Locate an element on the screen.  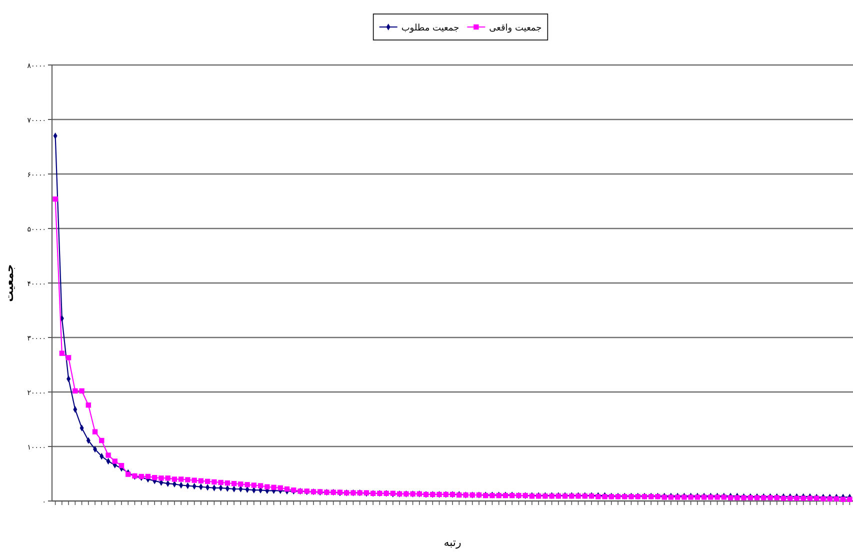
legend-label: جمعیت مطلوب is located at coordinates (430, 29).